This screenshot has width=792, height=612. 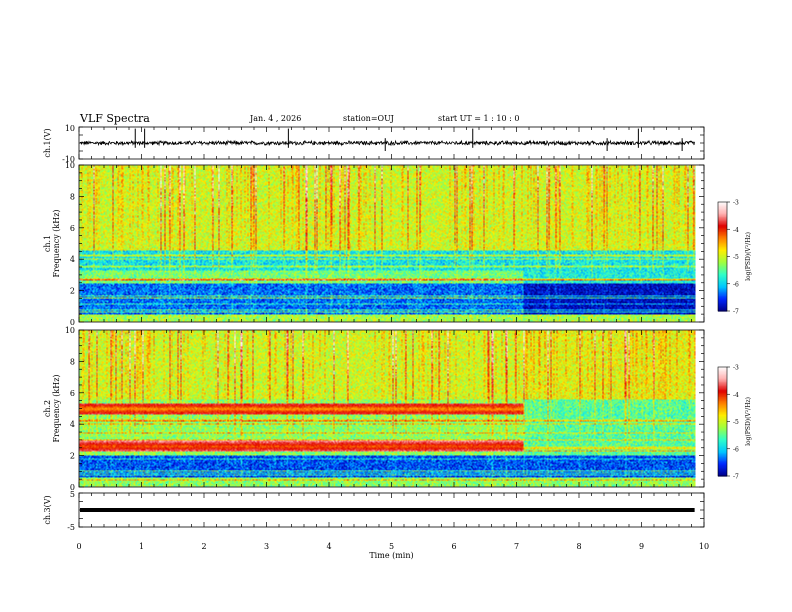 I want to click on y-tick-label: 4, so click(x=72, y=259).